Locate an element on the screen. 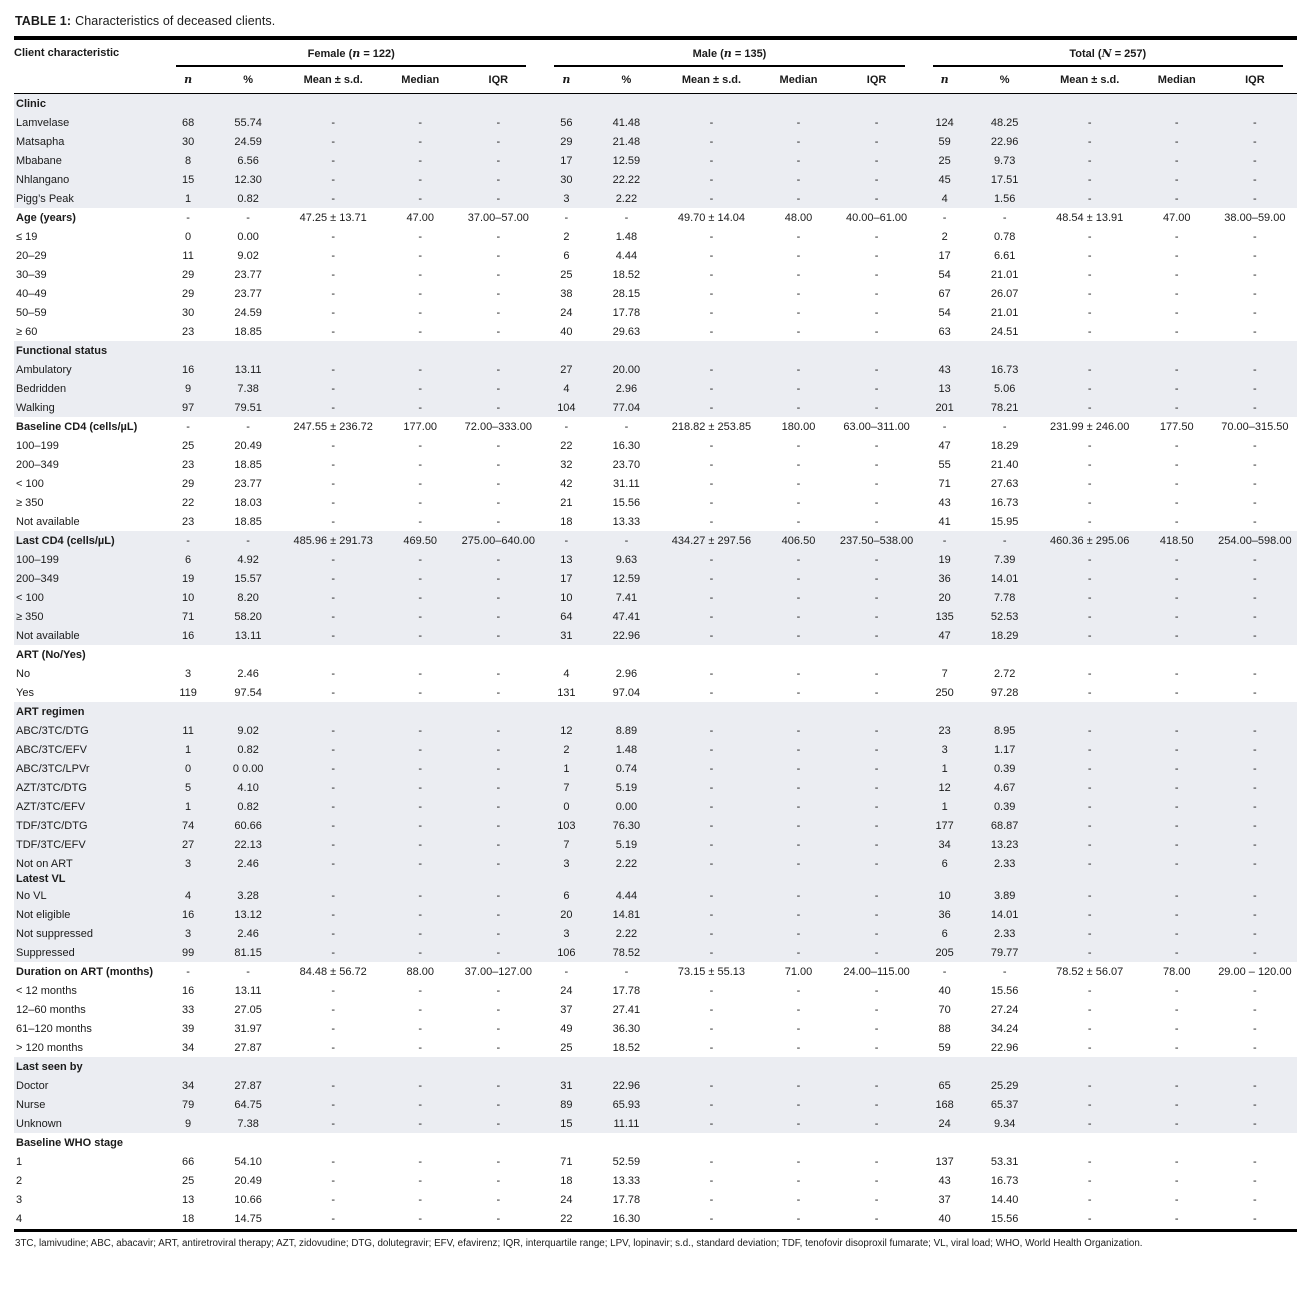  data-cell: 11 is located at coordinates (188, 730).